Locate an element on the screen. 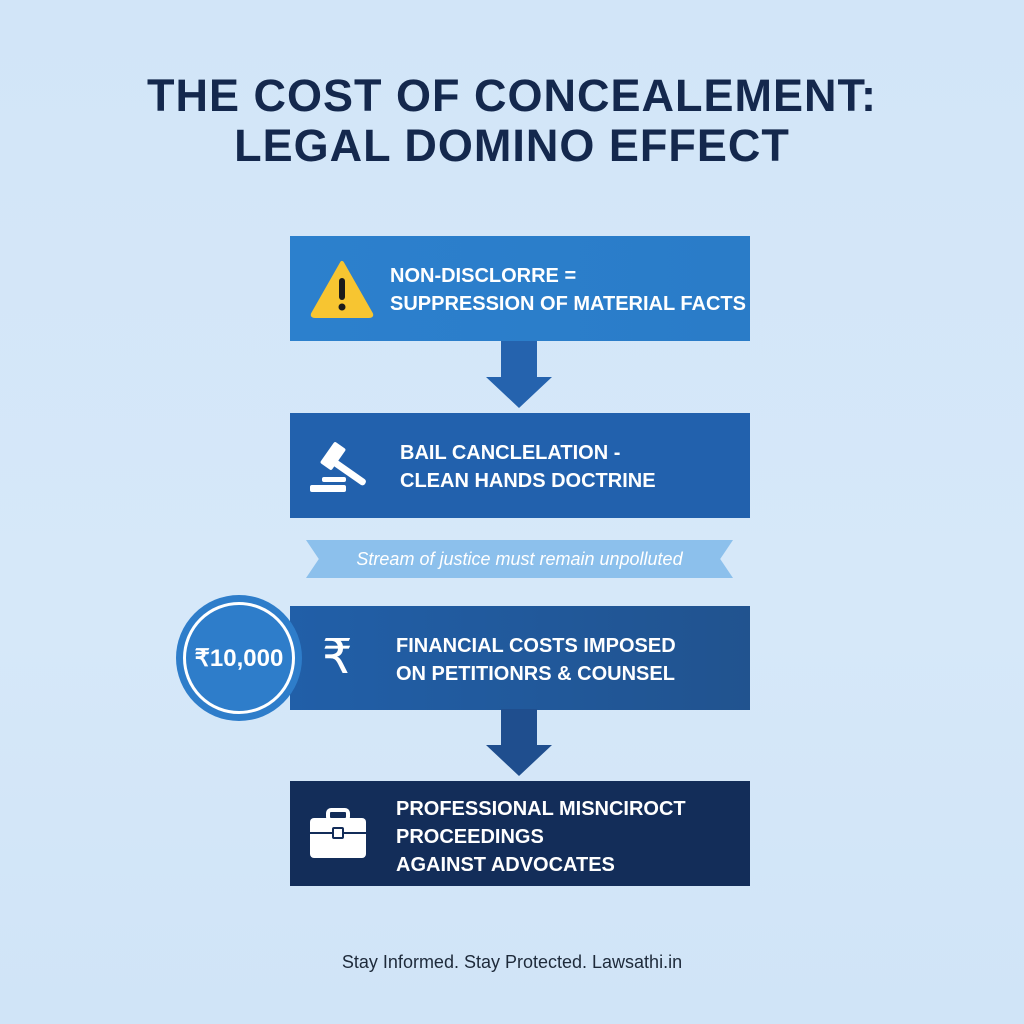 The image size is (1024, 1024). cost-badge-amount: ₹10,000 is located at coordinates (239, 658).